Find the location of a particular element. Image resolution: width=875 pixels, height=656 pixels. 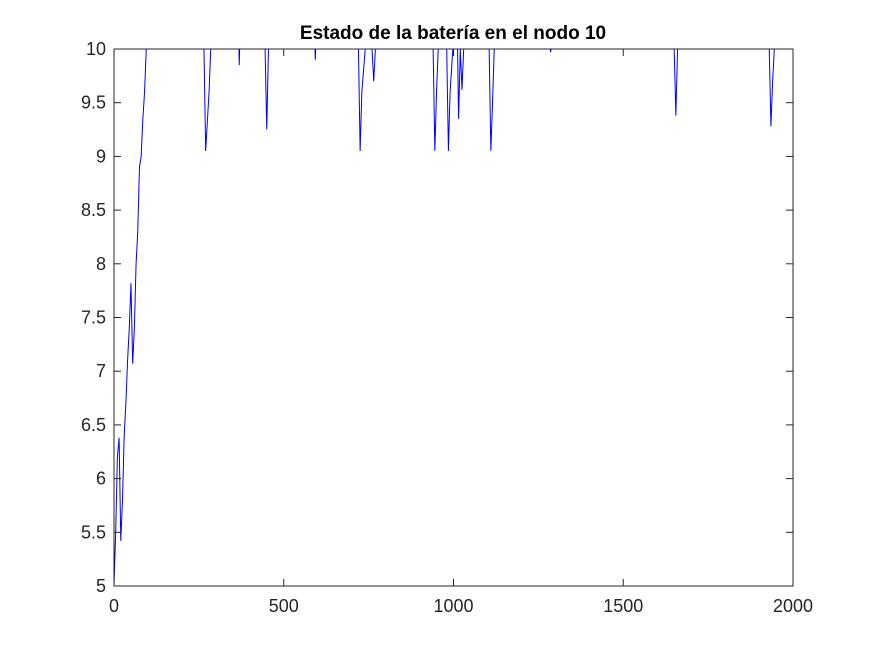

x-tick-label: 500 is located at coordinates (284, 606).